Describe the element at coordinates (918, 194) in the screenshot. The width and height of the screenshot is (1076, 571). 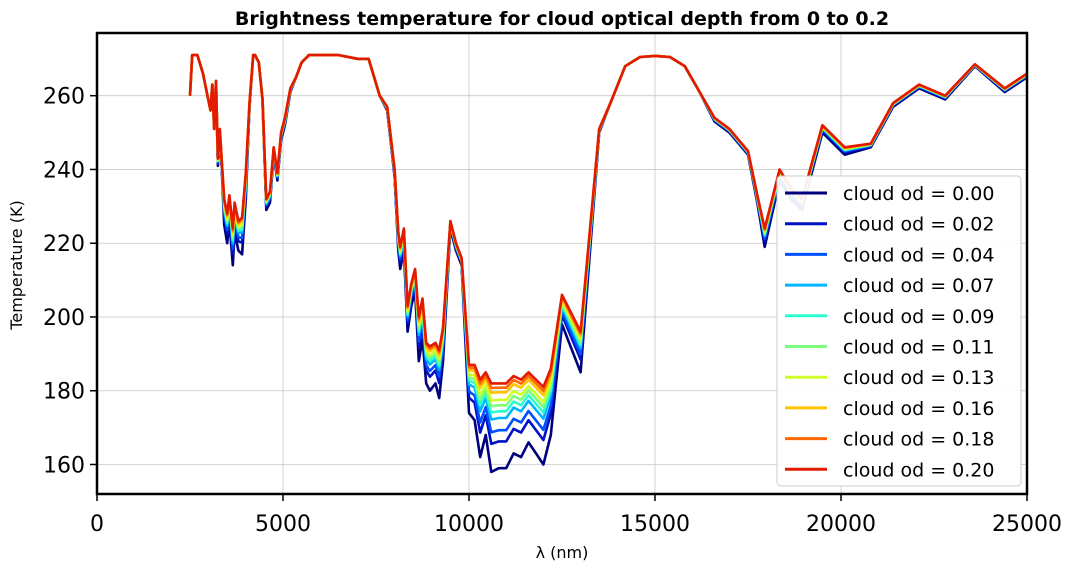
I see `legend-label: cloud od = 0.00` at that location.